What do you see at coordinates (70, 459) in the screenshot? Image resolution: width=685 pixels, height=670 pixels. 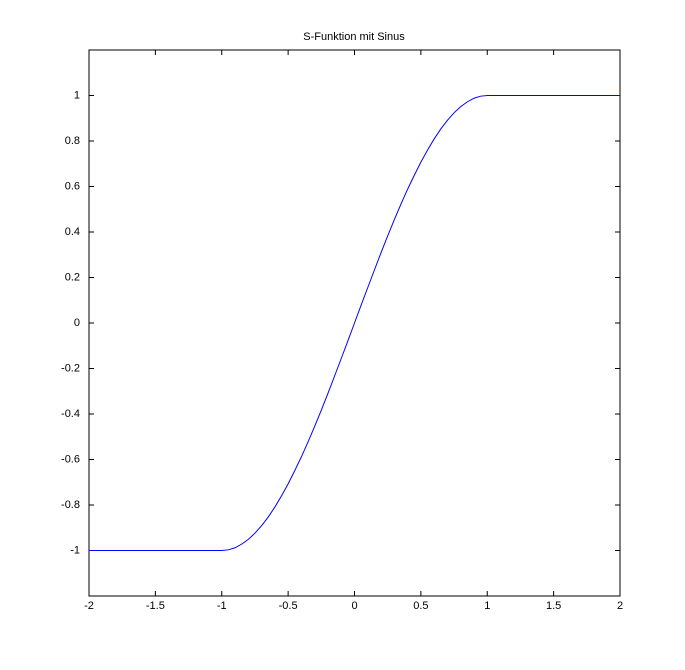 I see `y-tick-label: -0.6` at bounding box center [70, 459].